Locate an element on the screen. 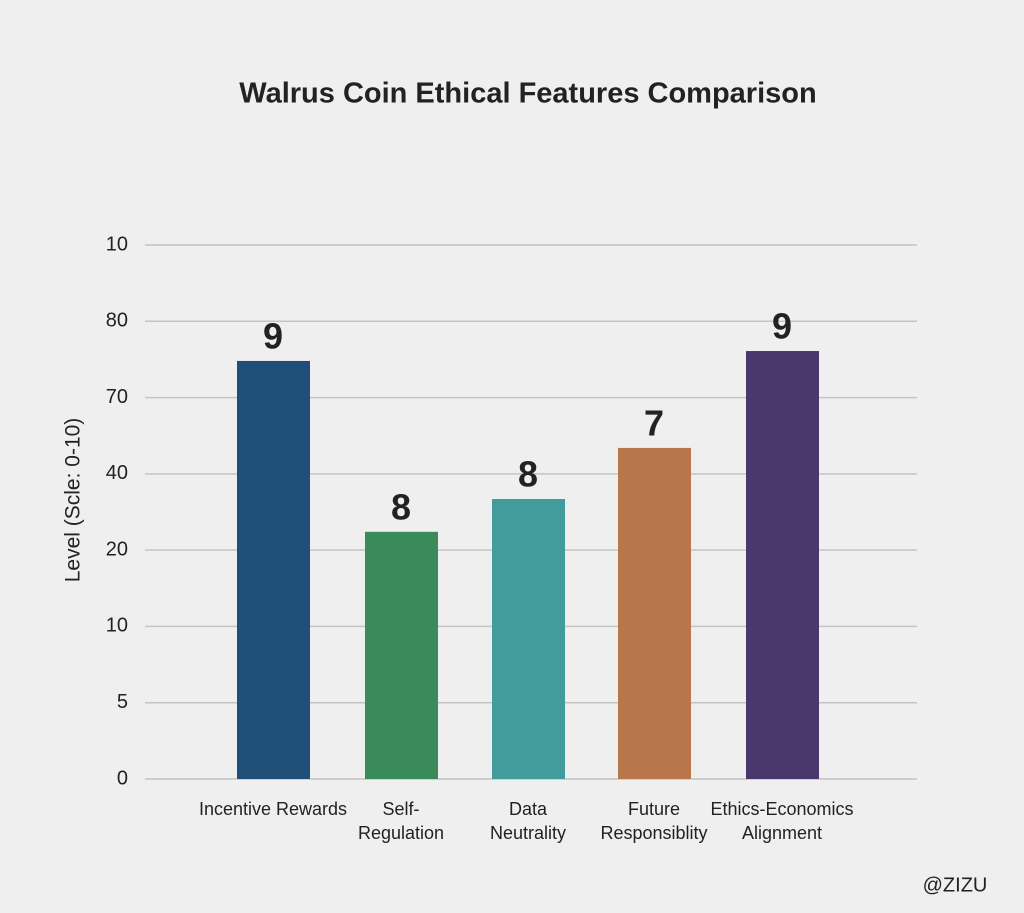 Image resolution: width=1024 pixels, height=913 pixels. x-tick-label: Incentive Rewards is located at coordinates (273, 809).